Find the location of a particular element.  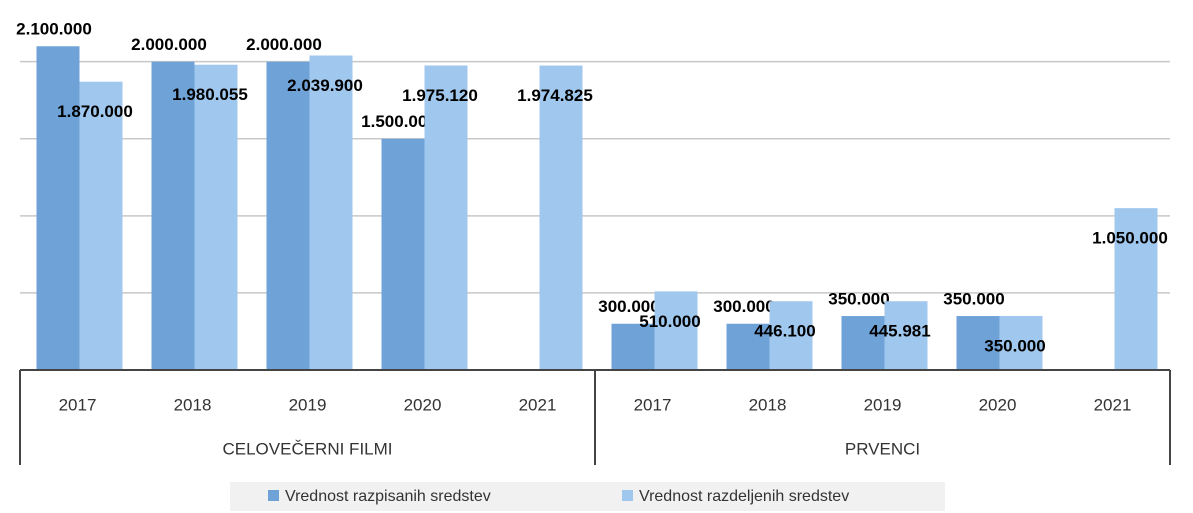

data-label: 1.870.000 is located at coordinates (95, 111).